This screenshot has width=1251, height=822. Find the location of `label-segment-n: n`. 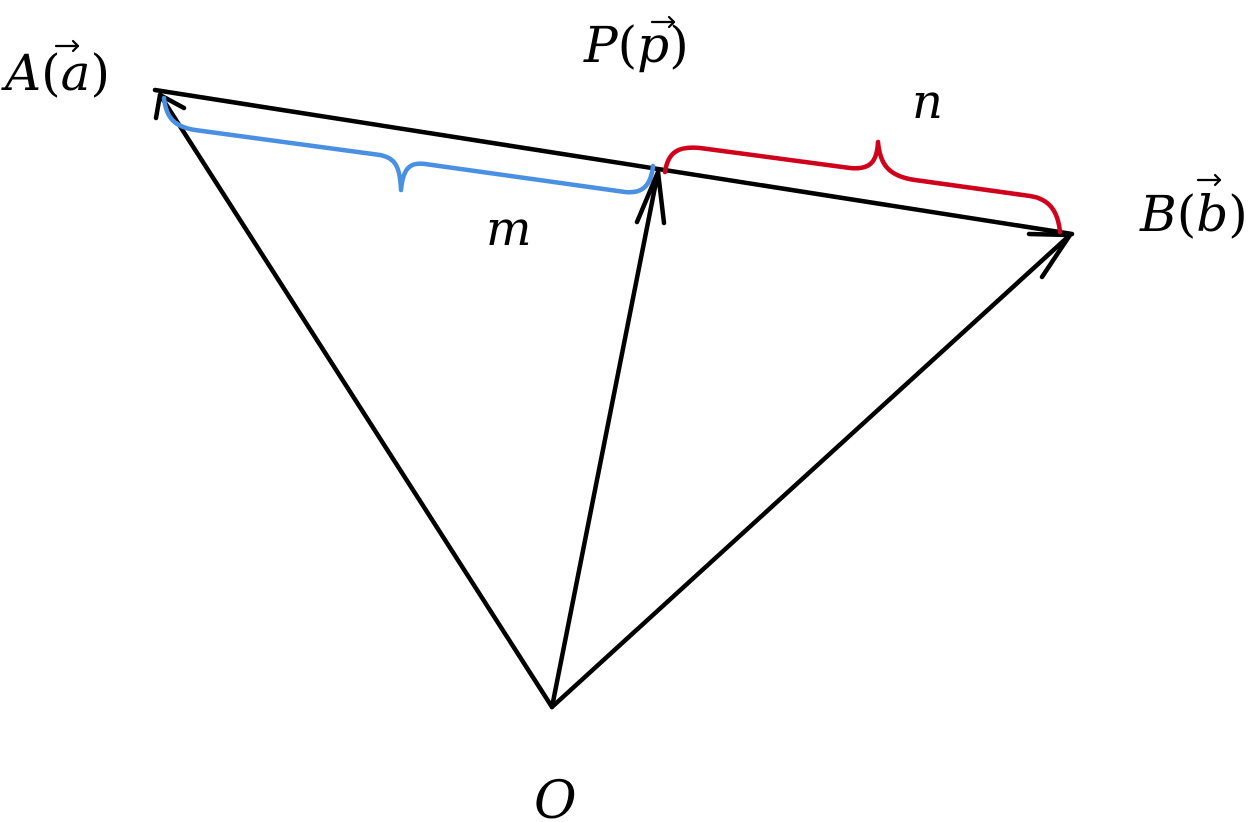

label-segment-n: n is located at coordinates (927, 102).